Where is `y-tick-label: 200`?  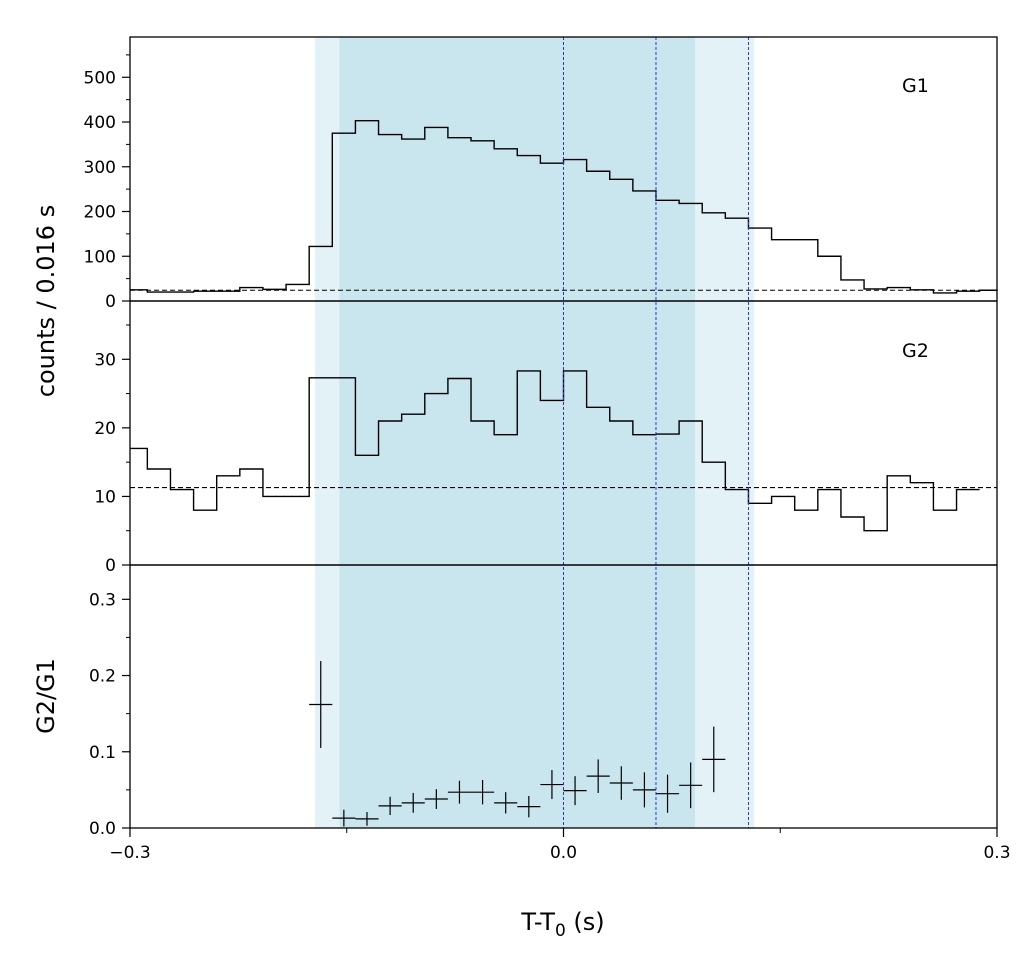 y-tick-label: 200 is located at coordinates (100, 213).